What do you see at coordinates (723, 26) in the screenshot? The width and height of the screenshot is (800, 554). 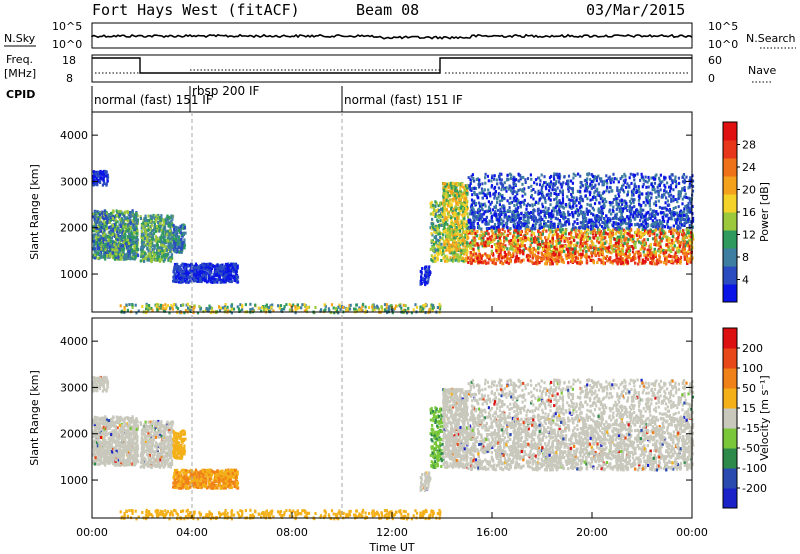 I see `nsearch-tick-top: 10^5` at bounding box center [723, 26].